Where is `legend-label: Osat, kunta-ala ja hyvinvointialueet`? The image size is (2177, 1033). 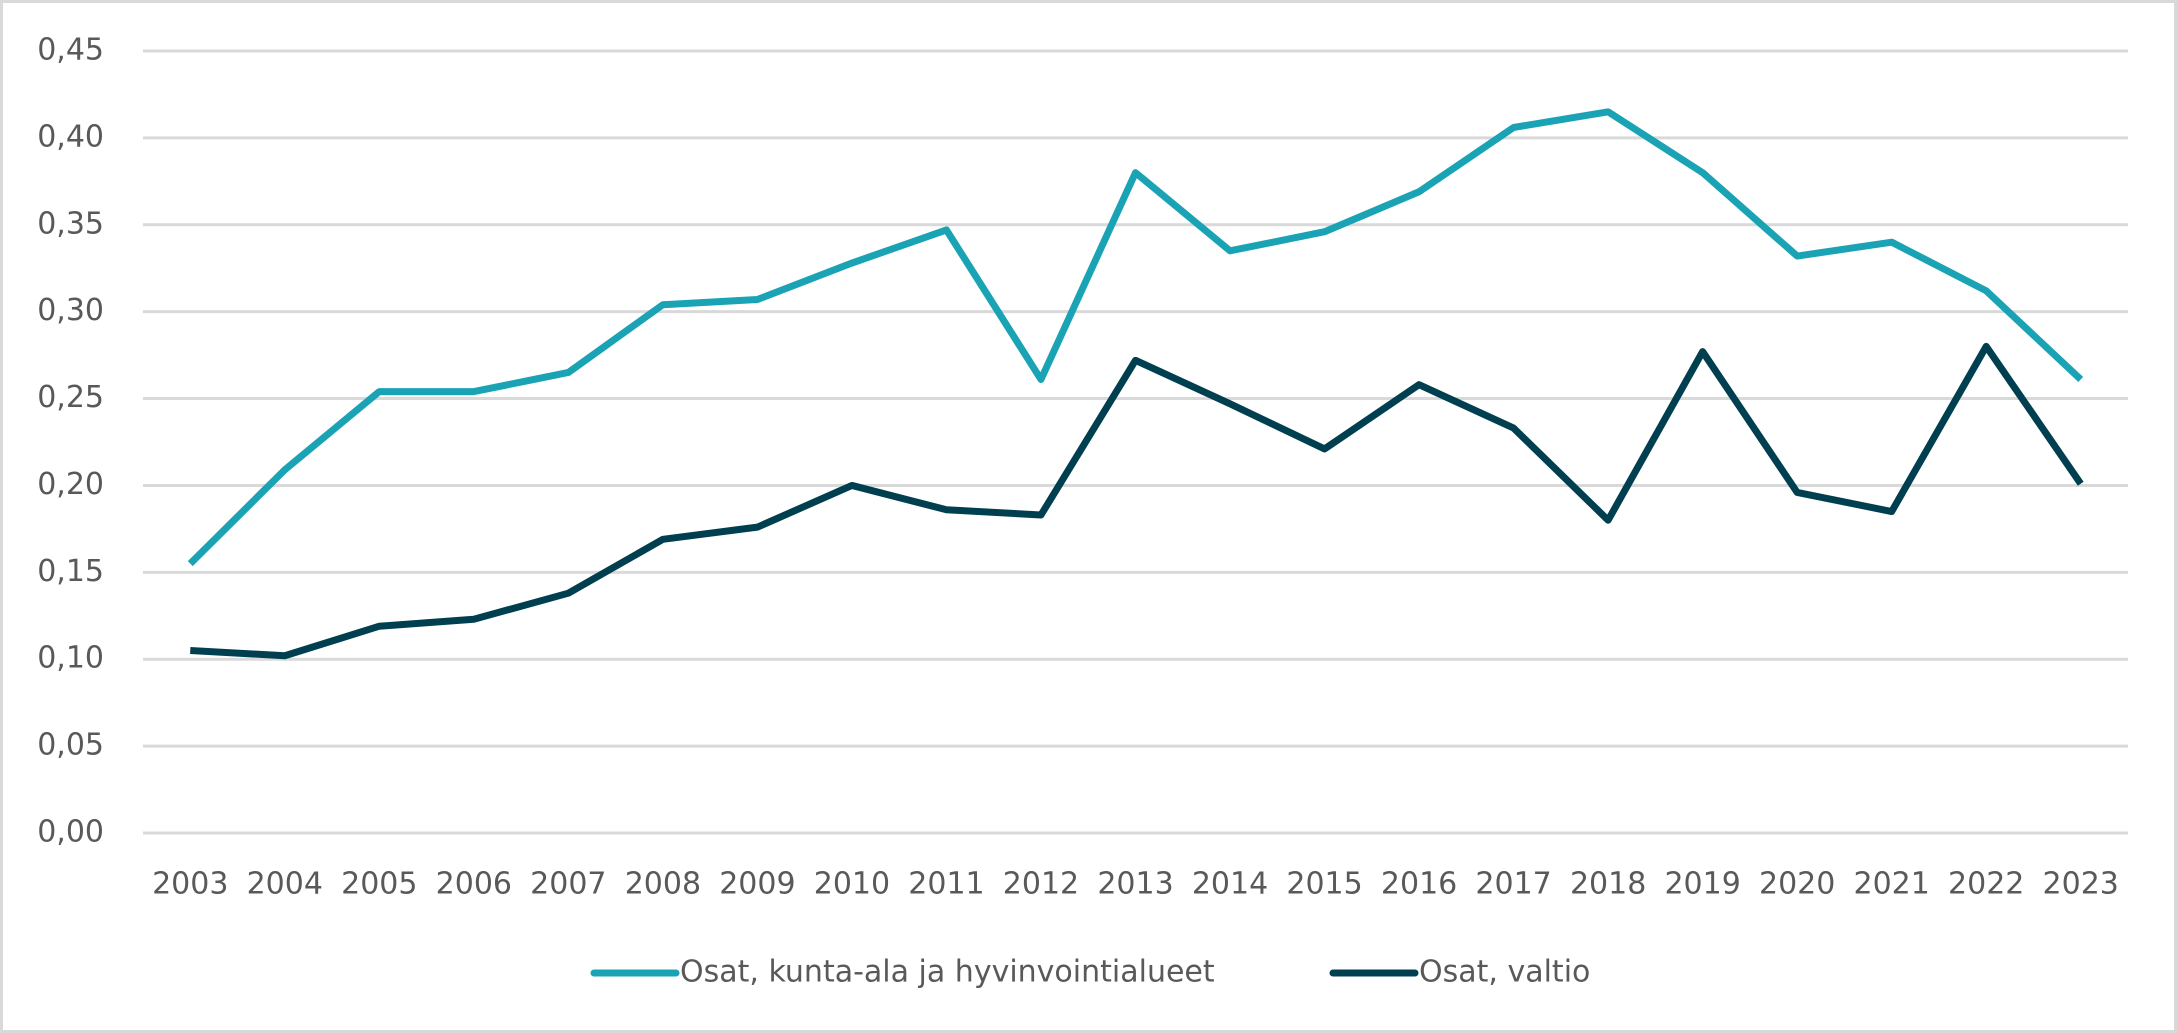 legend-label: Osat, kunta-ala ja hyvinvointialueet is located at coordinates (947, 972).